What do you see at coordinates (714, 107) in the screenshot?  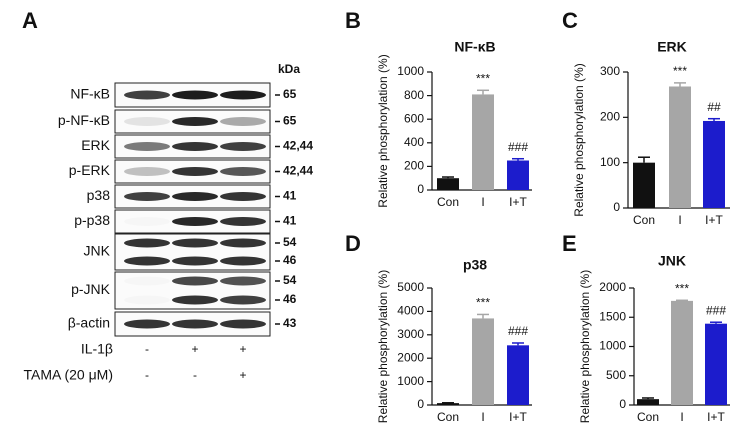 I see `significance-label: ##` at bounding box center [714, 107].